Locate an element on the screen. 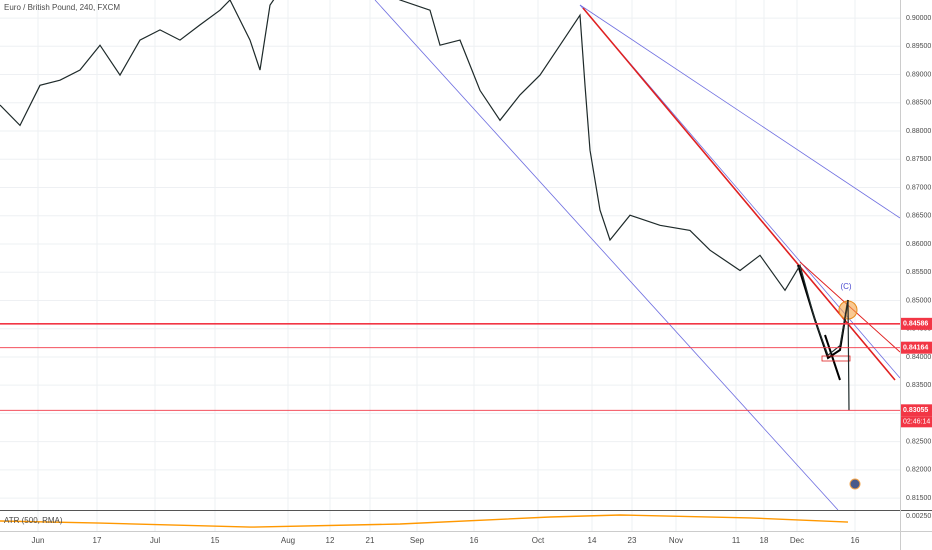 This screenshot has width=932, height=550. x-tick-label: 11 is located at coordinates (736, 540).